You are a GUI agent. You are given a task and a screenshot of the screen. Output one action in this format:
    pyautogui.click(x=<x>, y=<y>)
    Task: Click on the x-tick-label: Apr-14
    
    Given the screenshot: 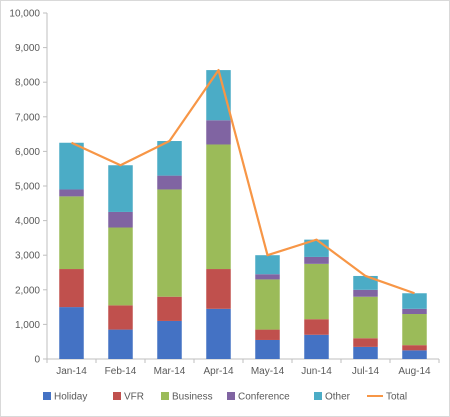 What is the action you would take?
    pyautogui.click(x=218, y=371)
    